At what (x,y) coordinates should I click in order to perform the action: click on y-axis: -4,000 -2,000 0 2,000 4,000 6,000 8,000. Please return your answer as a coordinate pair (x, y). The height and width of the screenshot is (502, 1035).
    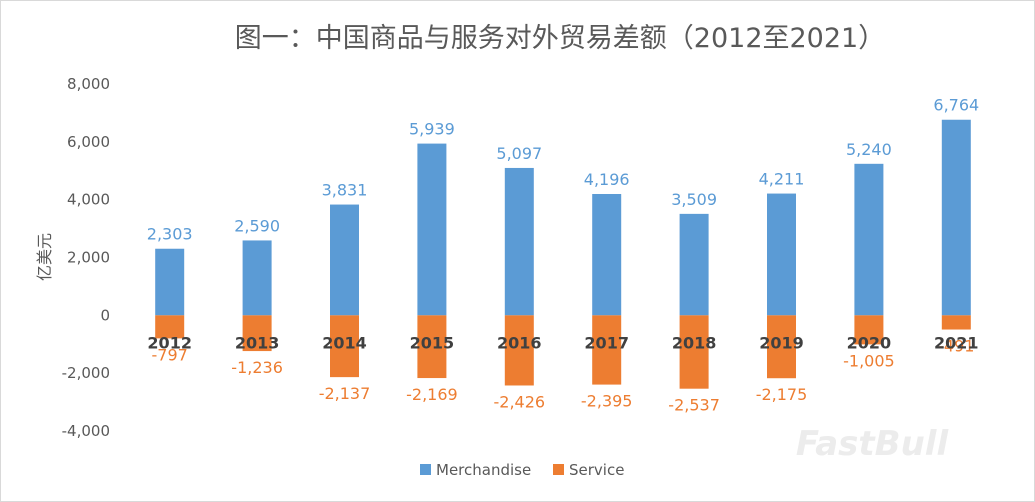
    Looking at the image, I should click on (86, 257).